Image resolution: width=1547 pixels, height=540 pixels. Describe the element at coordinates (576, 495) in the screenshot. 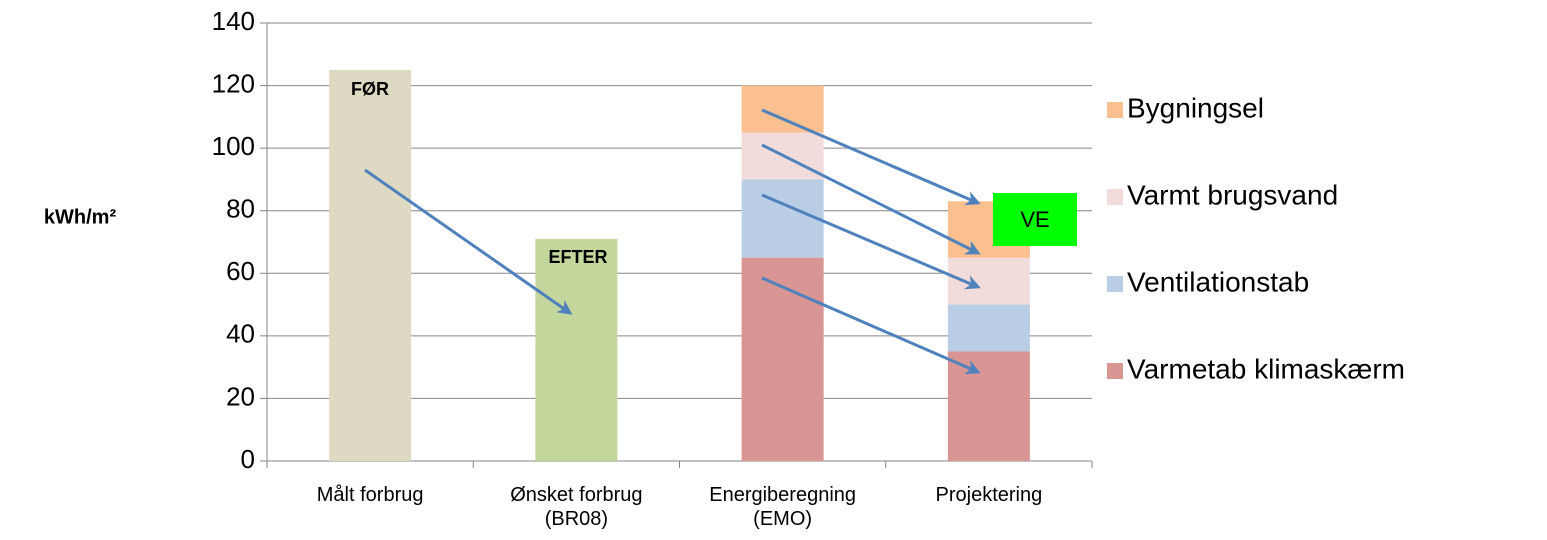

I see `x-tick-line: Ønsket forbrug` at that location.